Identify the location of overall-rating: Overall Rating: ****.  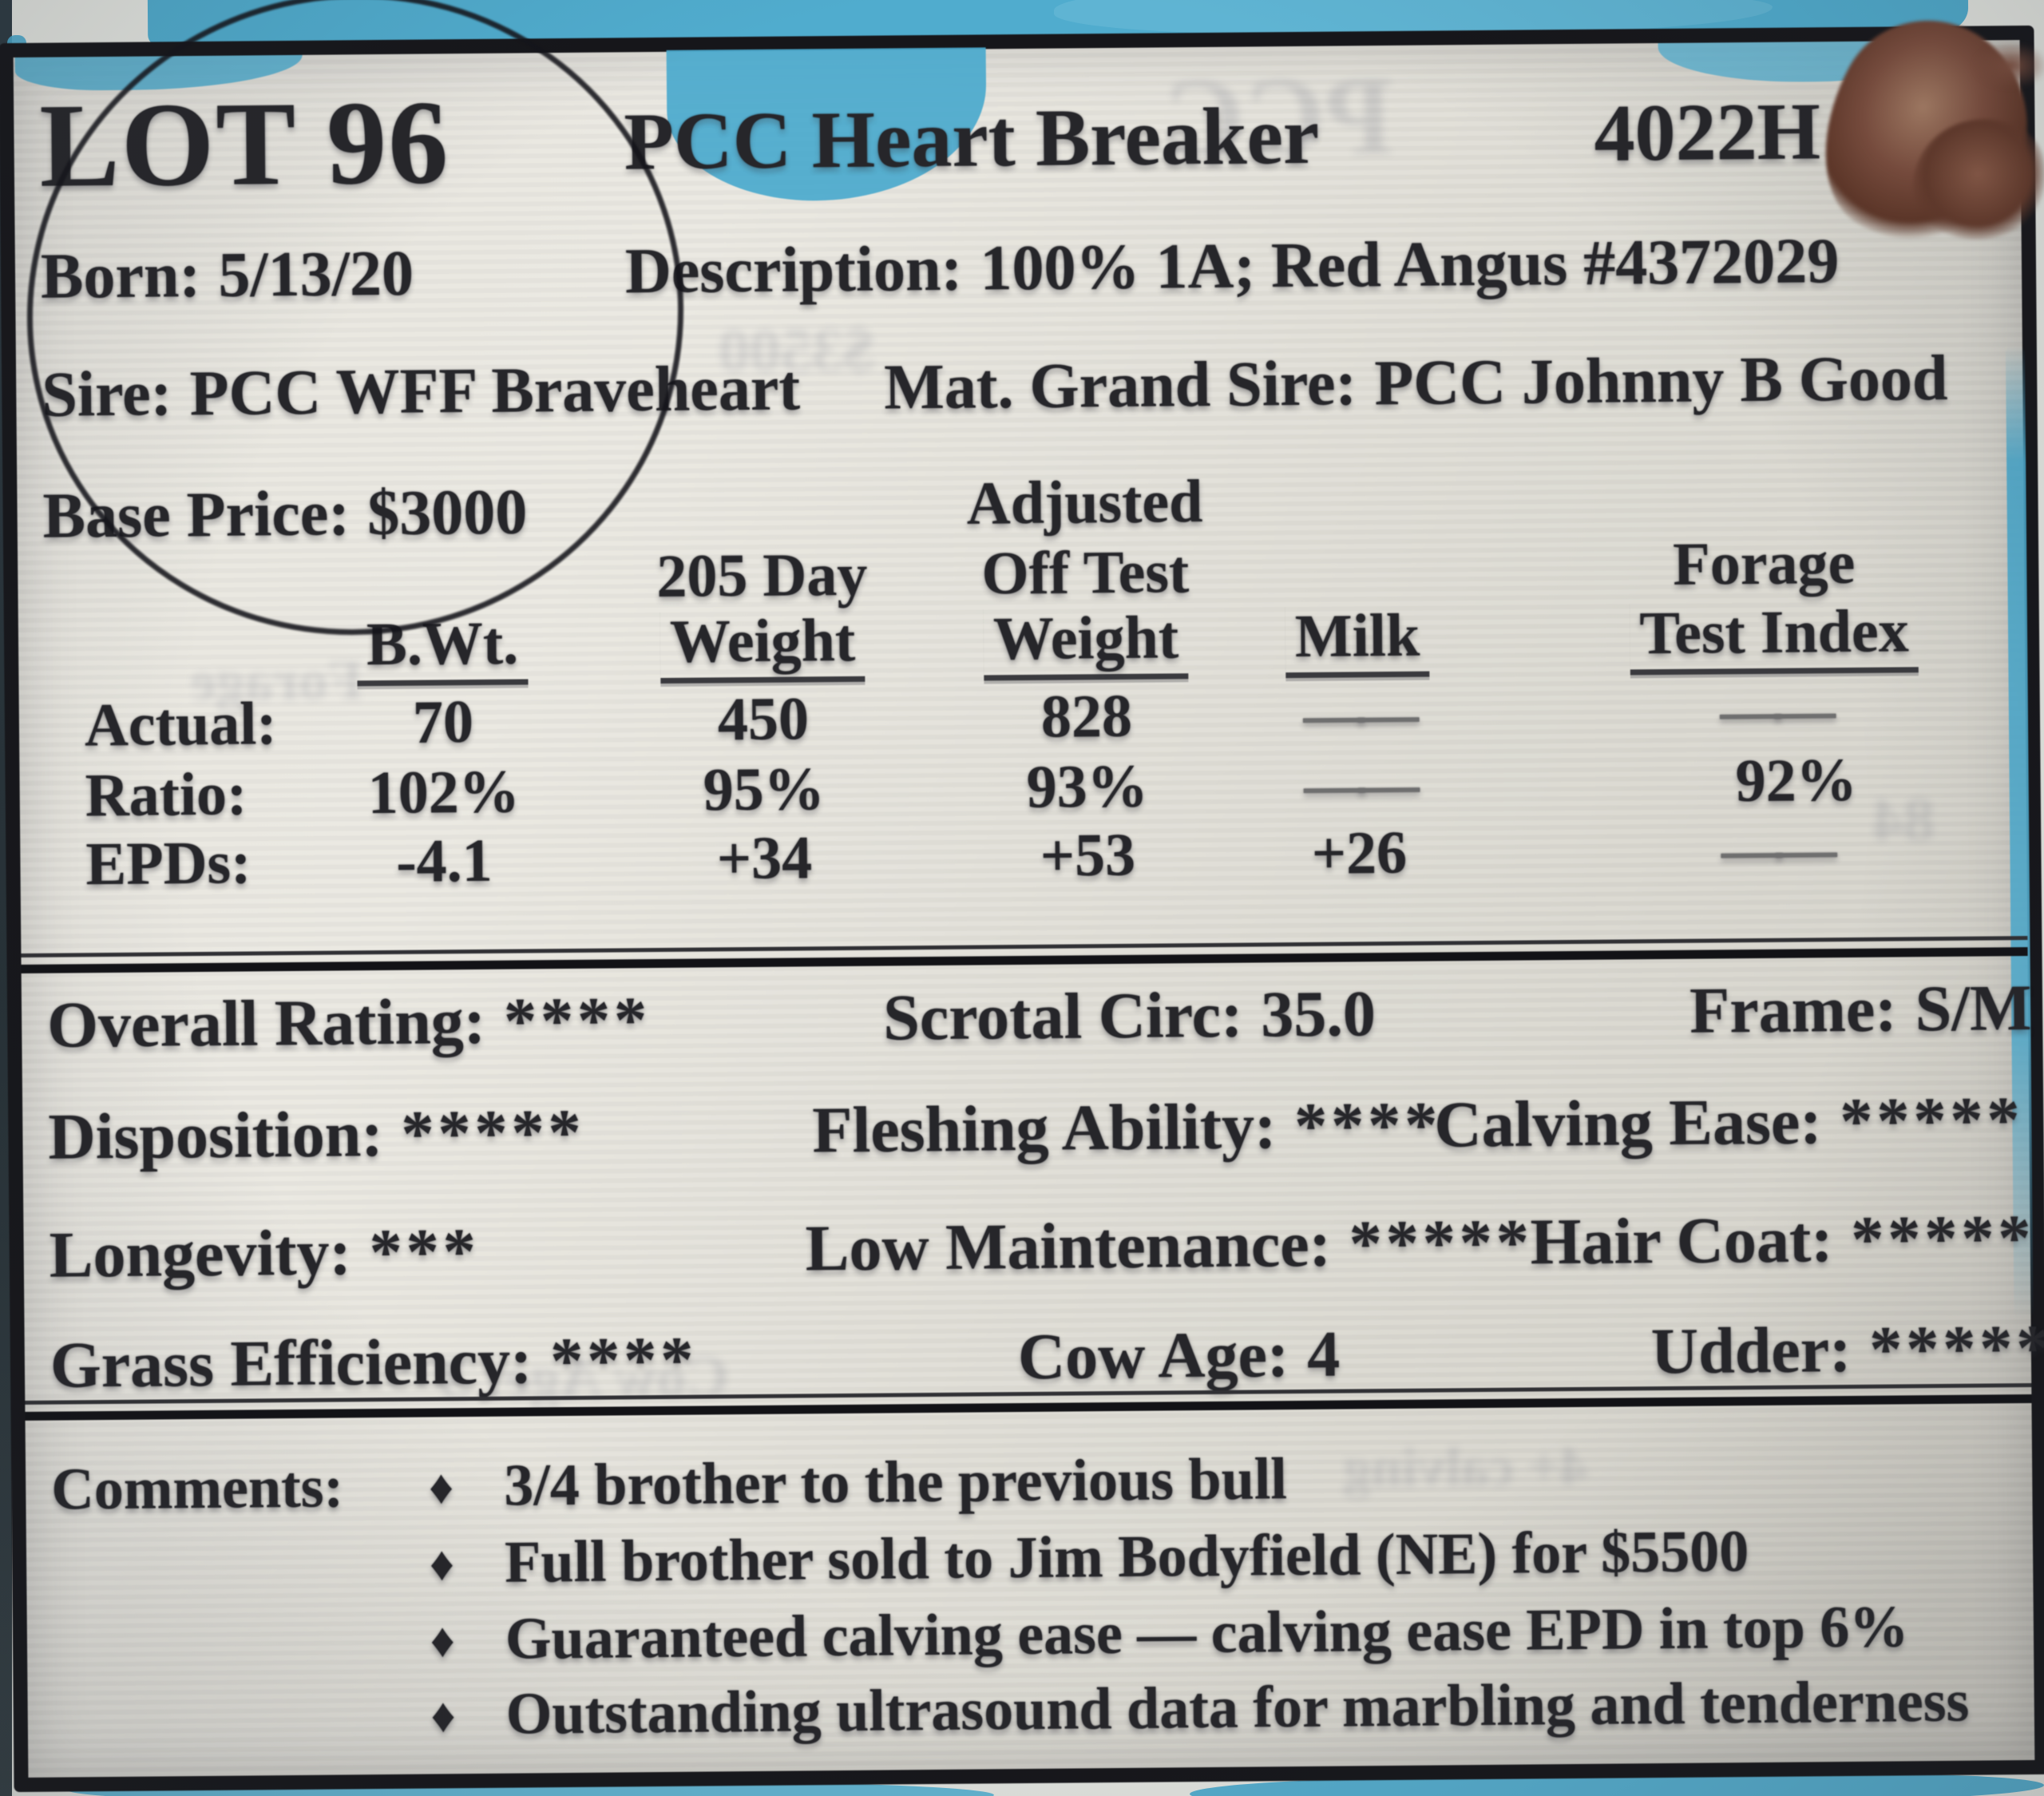
(349, 1022).